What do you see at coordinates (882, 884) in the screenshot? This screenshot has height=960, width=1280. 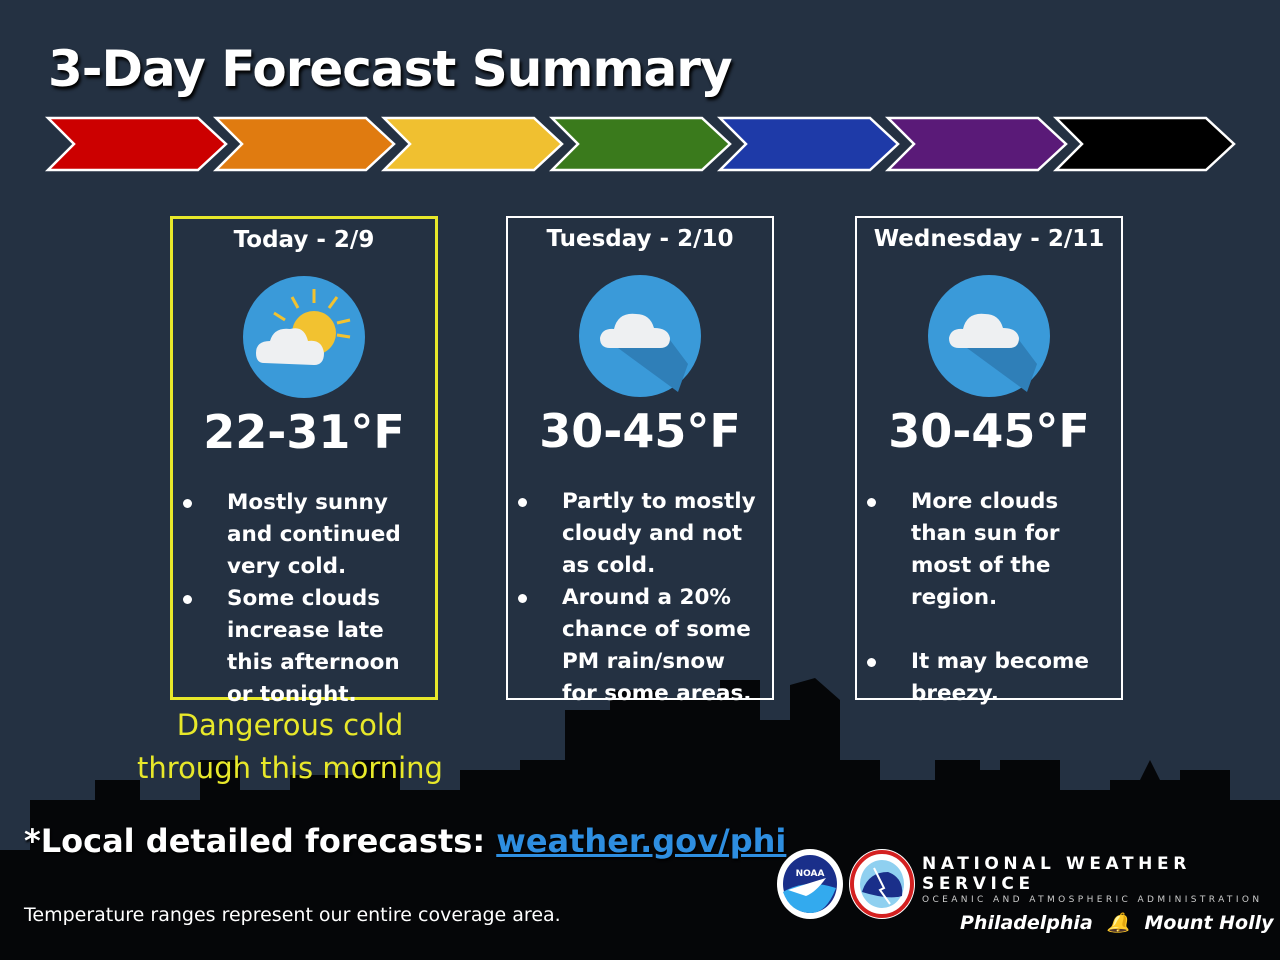 I see `nws-logo` at bounding box center [882, 884].